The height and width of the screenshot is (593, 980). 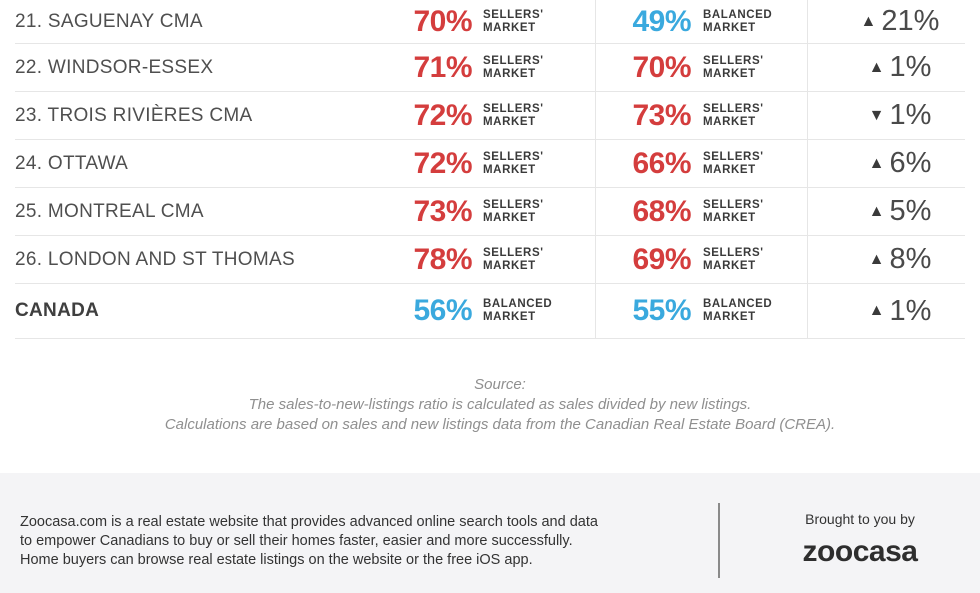 I want to click on brought-to-you-by: Brought to you by, so click(x=860, y=519).